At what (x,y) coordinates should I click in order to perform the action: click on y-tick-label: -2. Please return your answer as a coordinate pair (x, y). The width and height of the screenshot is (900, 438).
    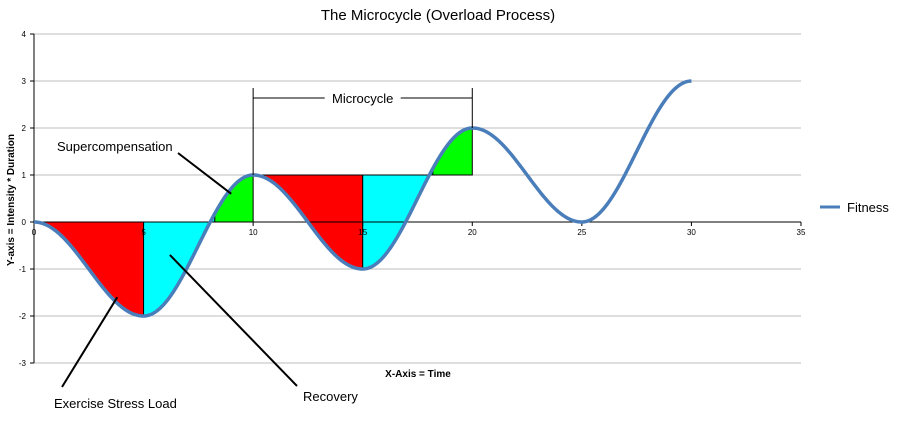
    Looking at the image, I should click on (23, 316).